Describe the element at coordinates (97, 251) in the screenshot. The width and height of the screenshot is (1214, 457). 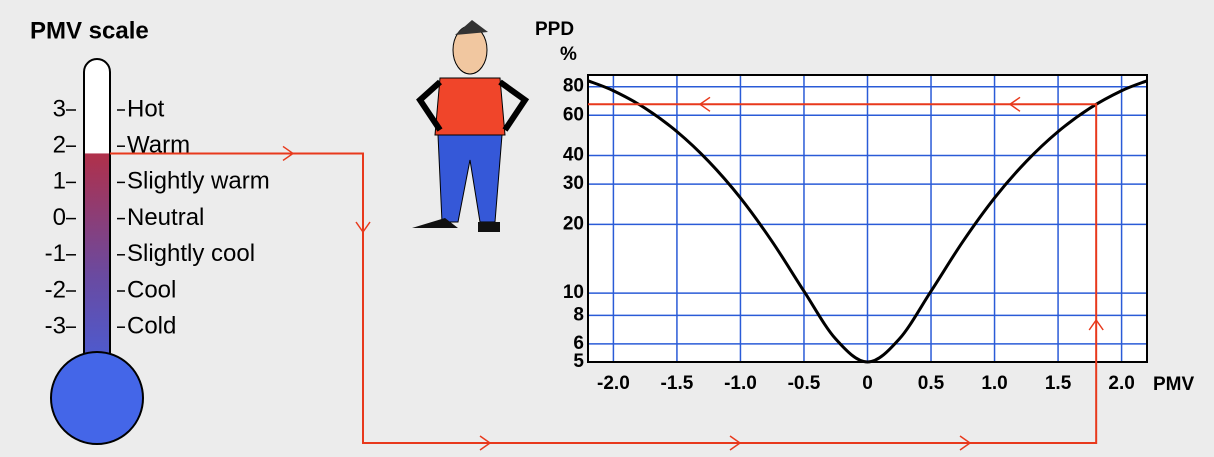
I see `thermometer` at that location.